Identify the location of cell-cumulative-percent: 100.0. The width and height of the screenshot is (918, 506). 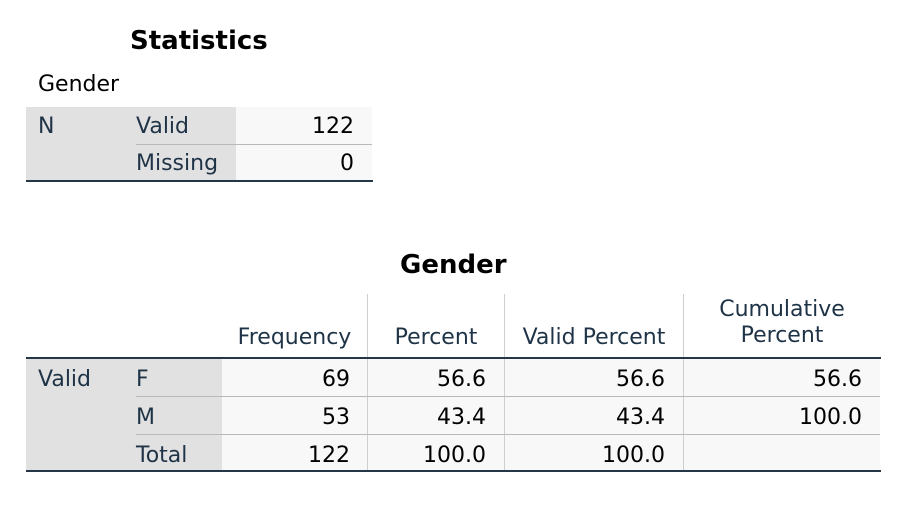
(830, 417).